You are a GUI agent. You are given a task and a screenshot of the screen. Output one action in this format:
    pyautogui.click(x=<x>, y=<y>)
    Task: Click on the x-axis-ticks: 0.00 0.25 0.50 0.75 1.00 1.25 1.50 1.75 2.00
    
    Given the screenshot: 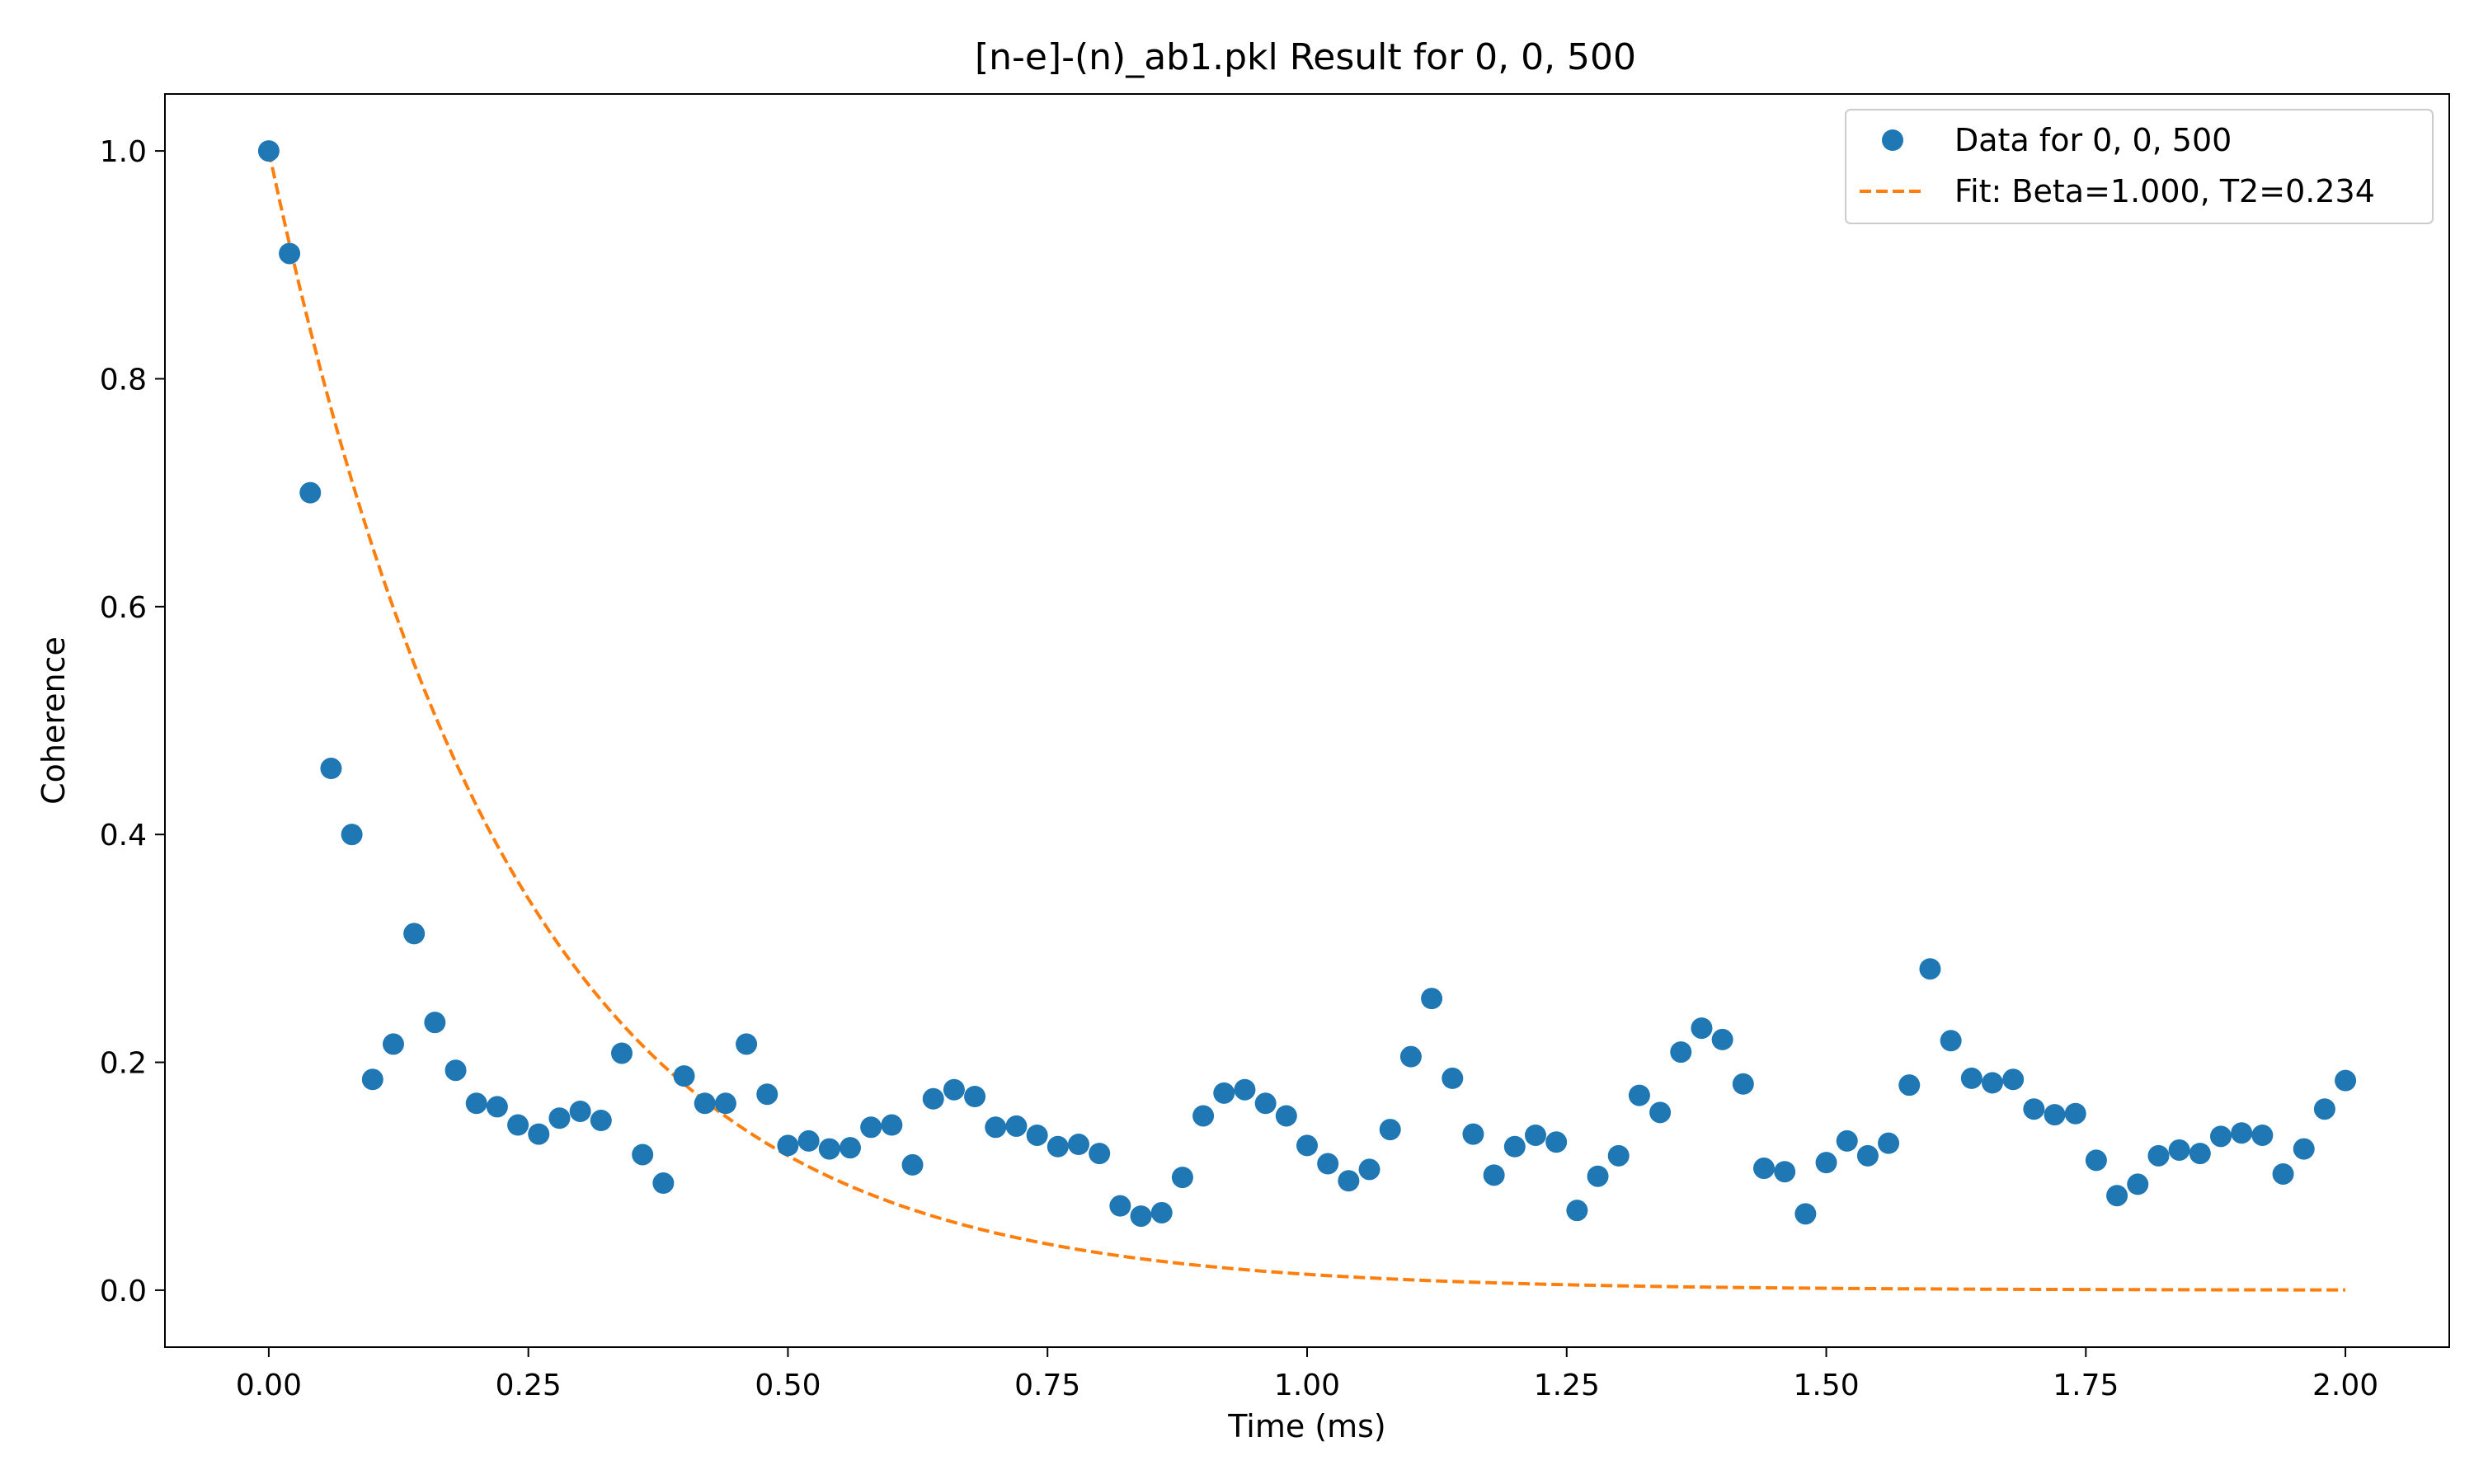 What is the action you would take?
    pyautogui.click(x=1307, y=1374)
    